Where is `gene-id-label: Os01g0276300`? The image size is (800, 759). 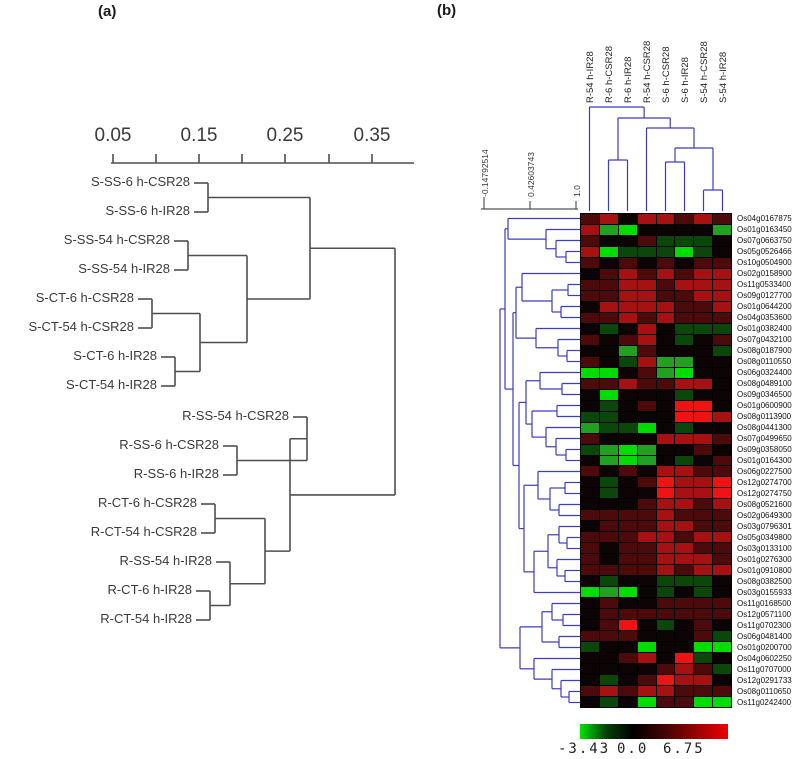
gene-id-label: Os01g0276300 is located at coordinates (764, 559).